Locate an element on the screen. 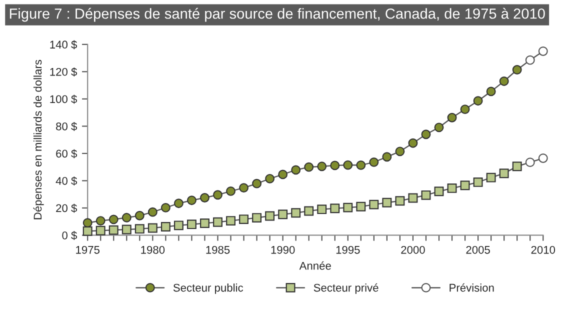 This screenshot has height=329, width=584. x-tick-label: 1975 is located at coordinates (88, 250).